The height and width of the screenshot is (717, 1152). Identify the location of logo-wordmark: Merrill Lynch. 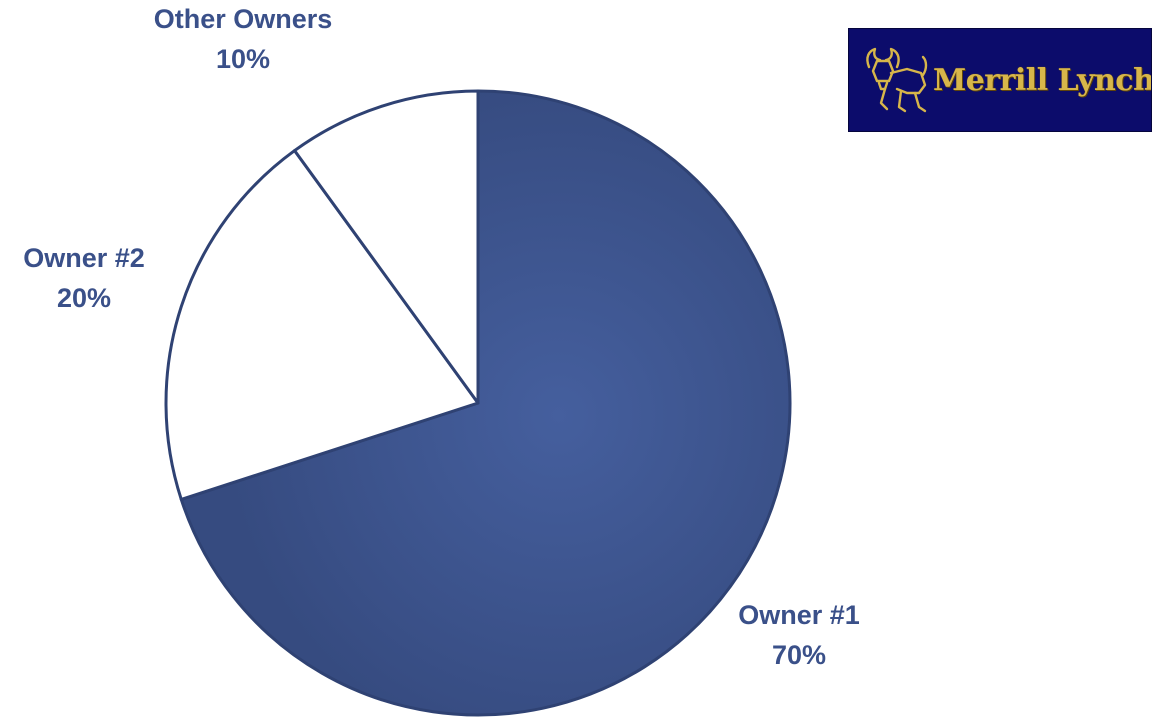
(1042, 80).